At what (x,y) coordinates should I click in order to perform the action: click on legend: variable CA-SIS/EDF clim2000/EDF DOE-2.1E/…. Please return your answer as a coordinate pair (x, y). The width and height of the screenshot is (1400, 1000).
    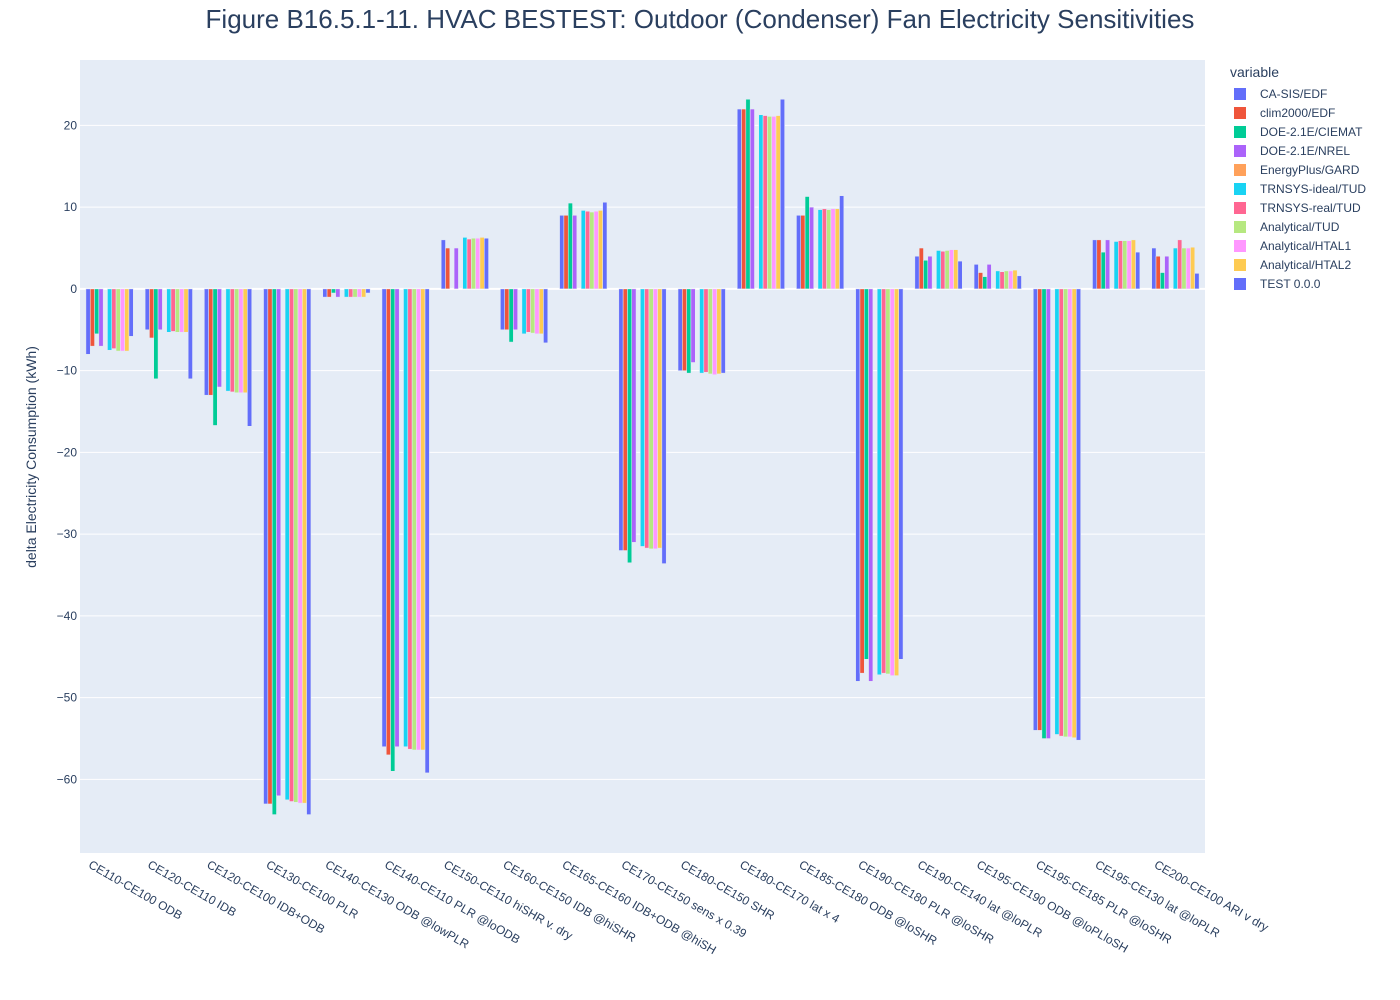
    Looking at the image, I should click on (1297, 178).